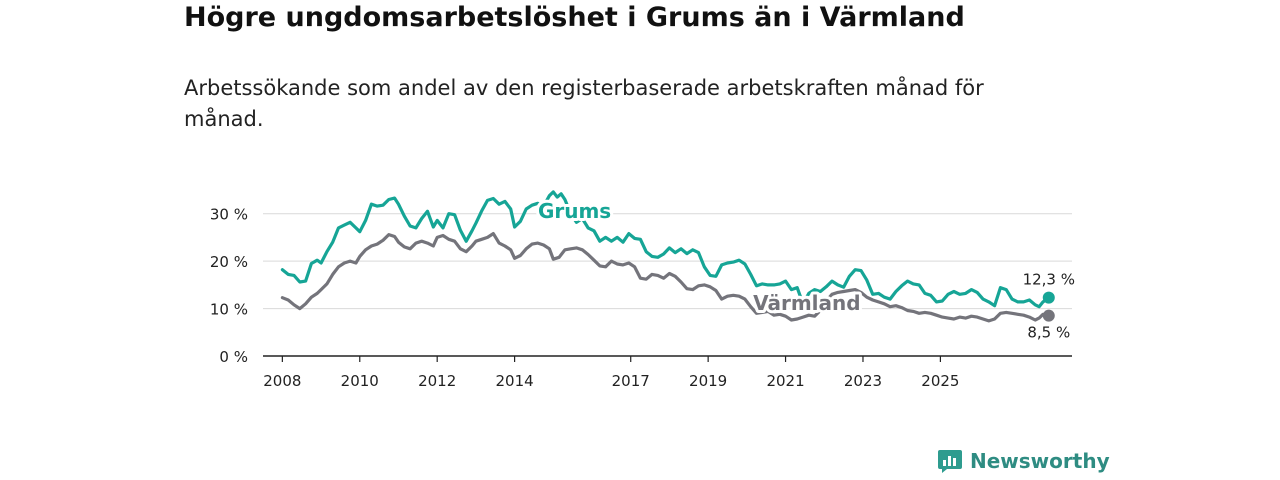 The height and width of the screenshot is (480, 1280). Describe the element at coordinates (515, 381) in the screenshot. I see `x-tick-label: 2014` at that location.